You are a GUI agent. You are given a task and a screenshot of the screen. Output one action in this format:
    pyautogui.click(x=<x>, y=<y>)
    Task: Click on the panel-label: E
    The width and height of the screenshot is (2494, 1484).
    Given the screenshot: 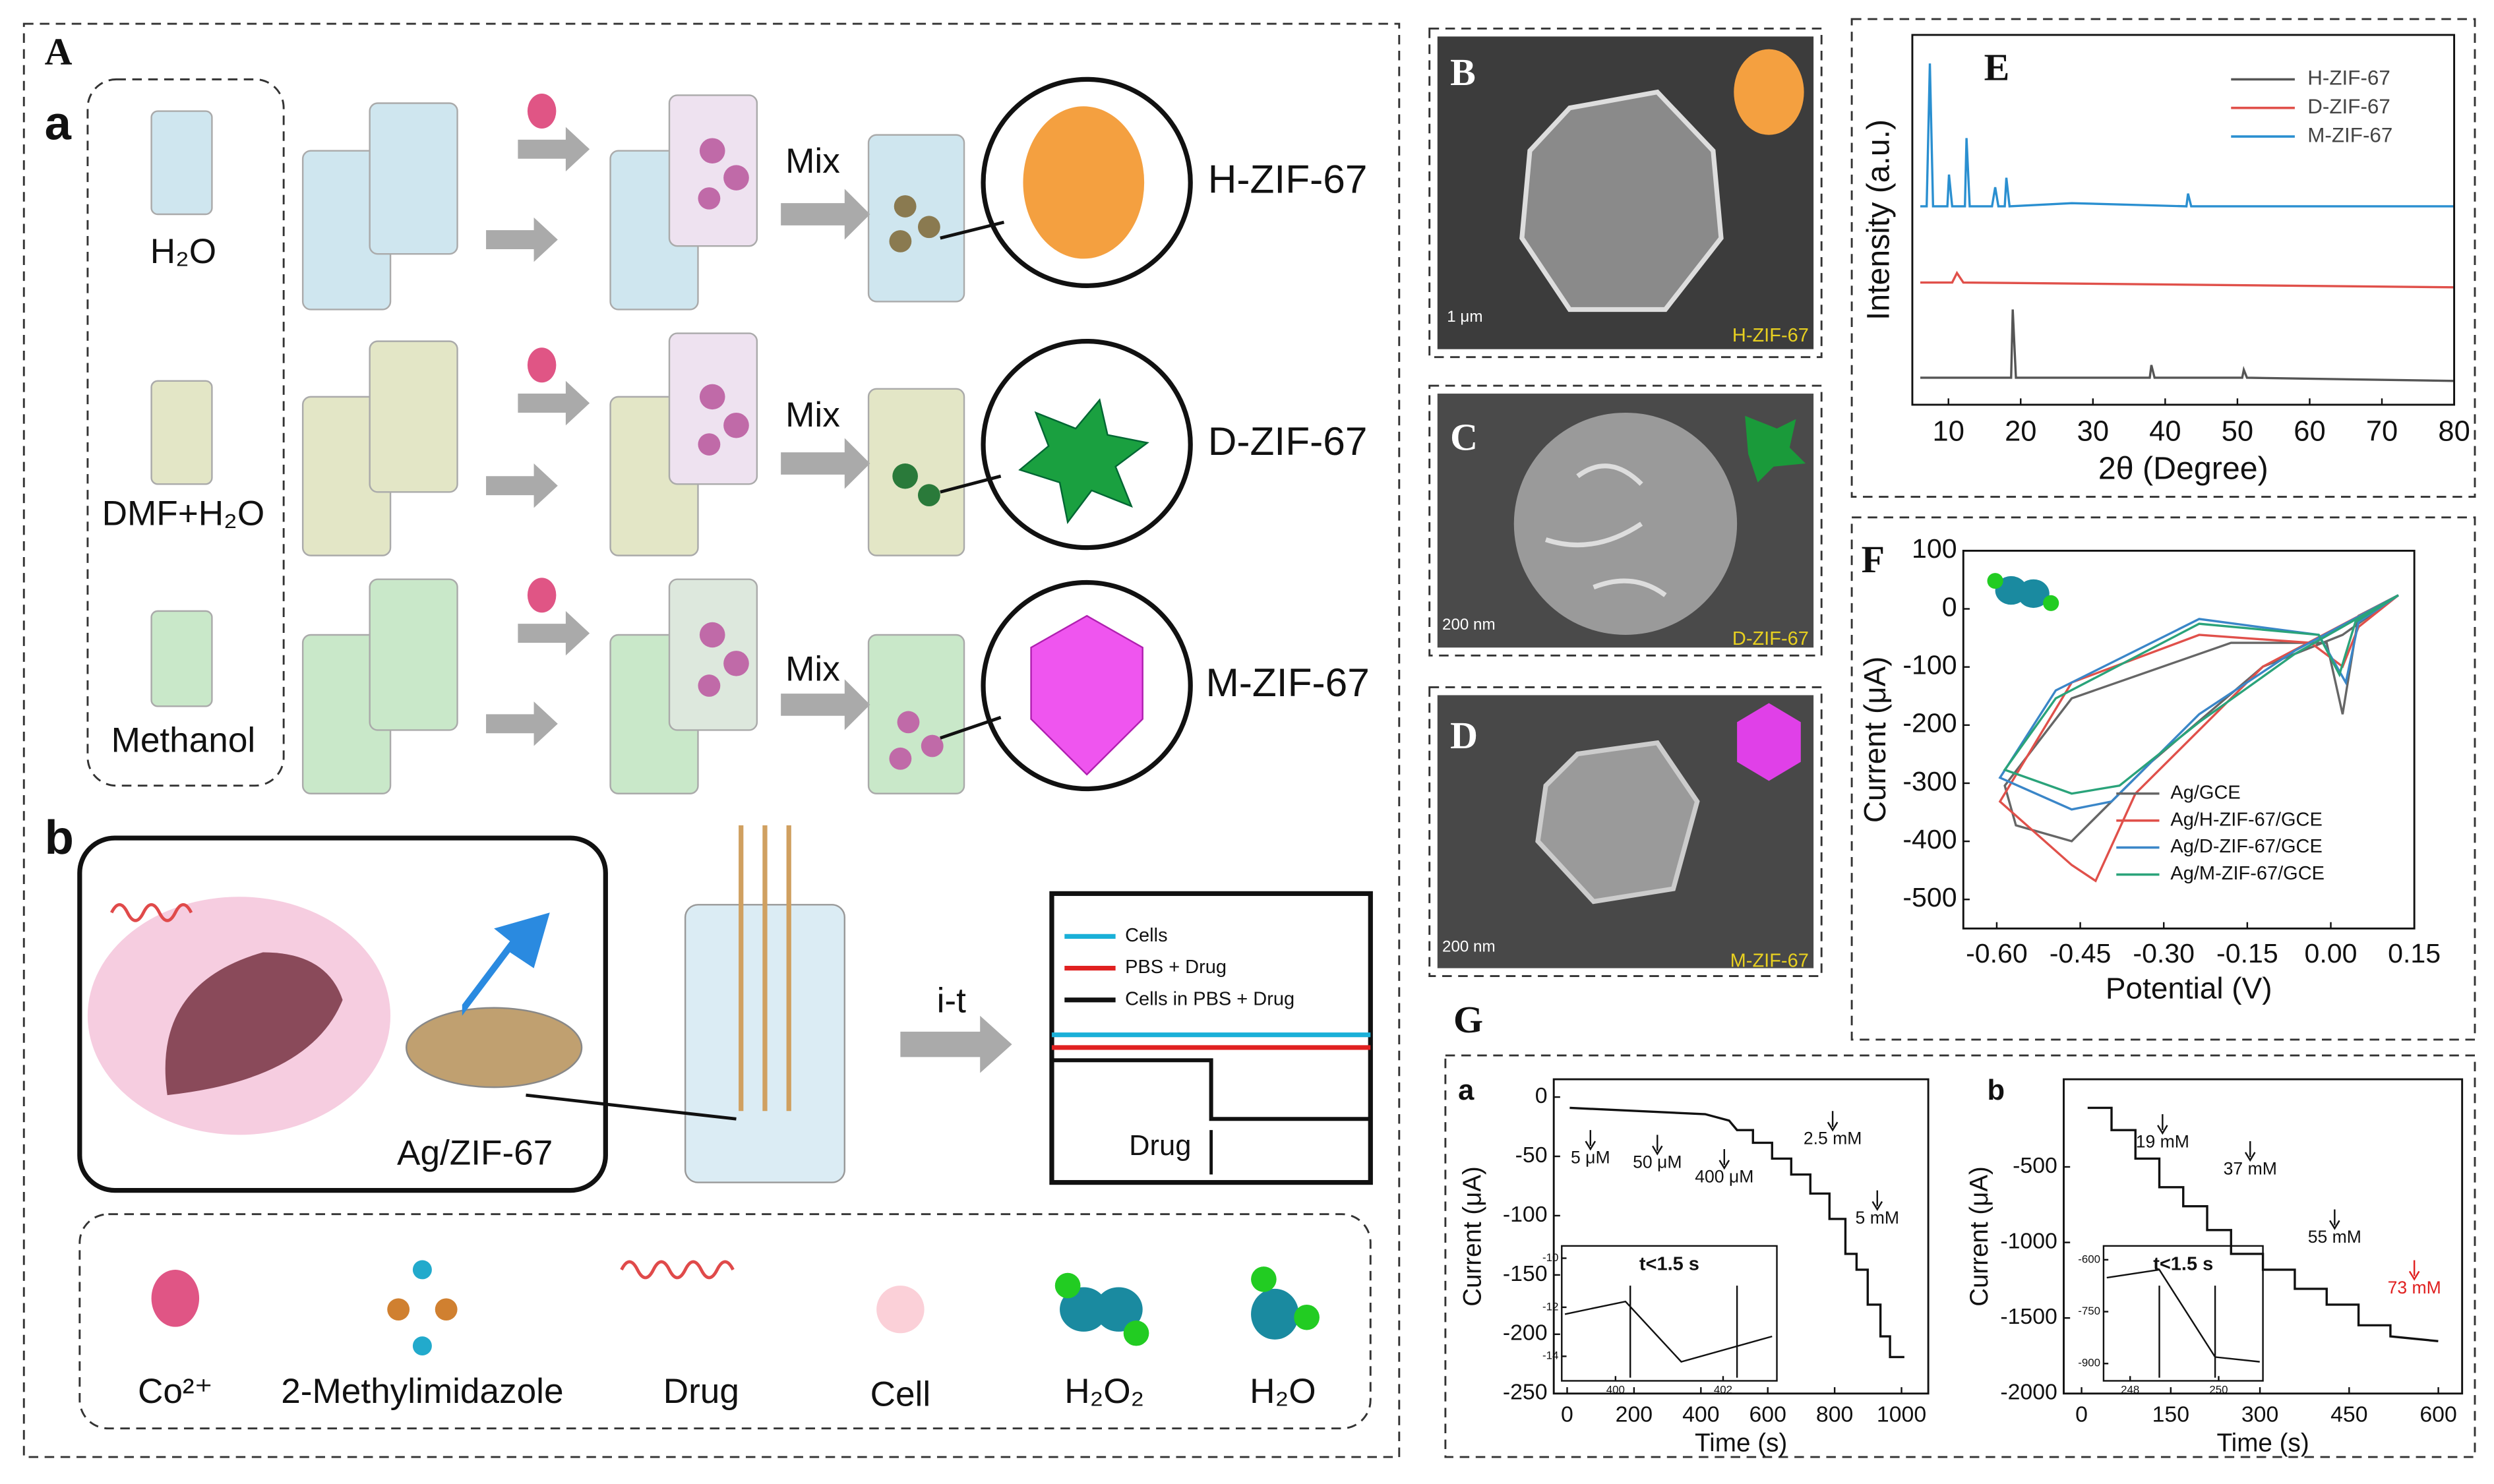 What is the action you would take?
    pyautogui.click(x=1997, y=68)
    